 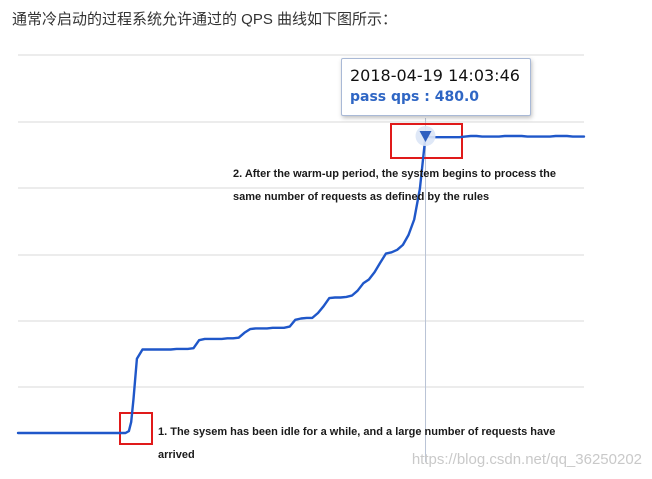 I want to click on hover-marker, so click(x=425, y=136).